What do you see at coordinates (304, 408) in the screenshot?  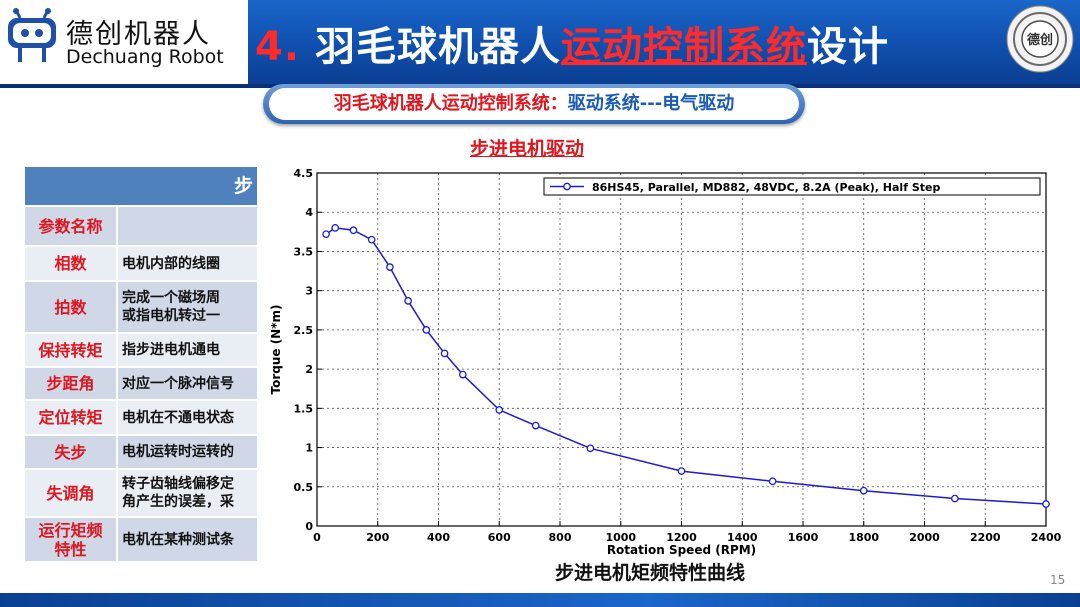 I see `y-tick-label: 1.5` at bounding box center [304, 408].